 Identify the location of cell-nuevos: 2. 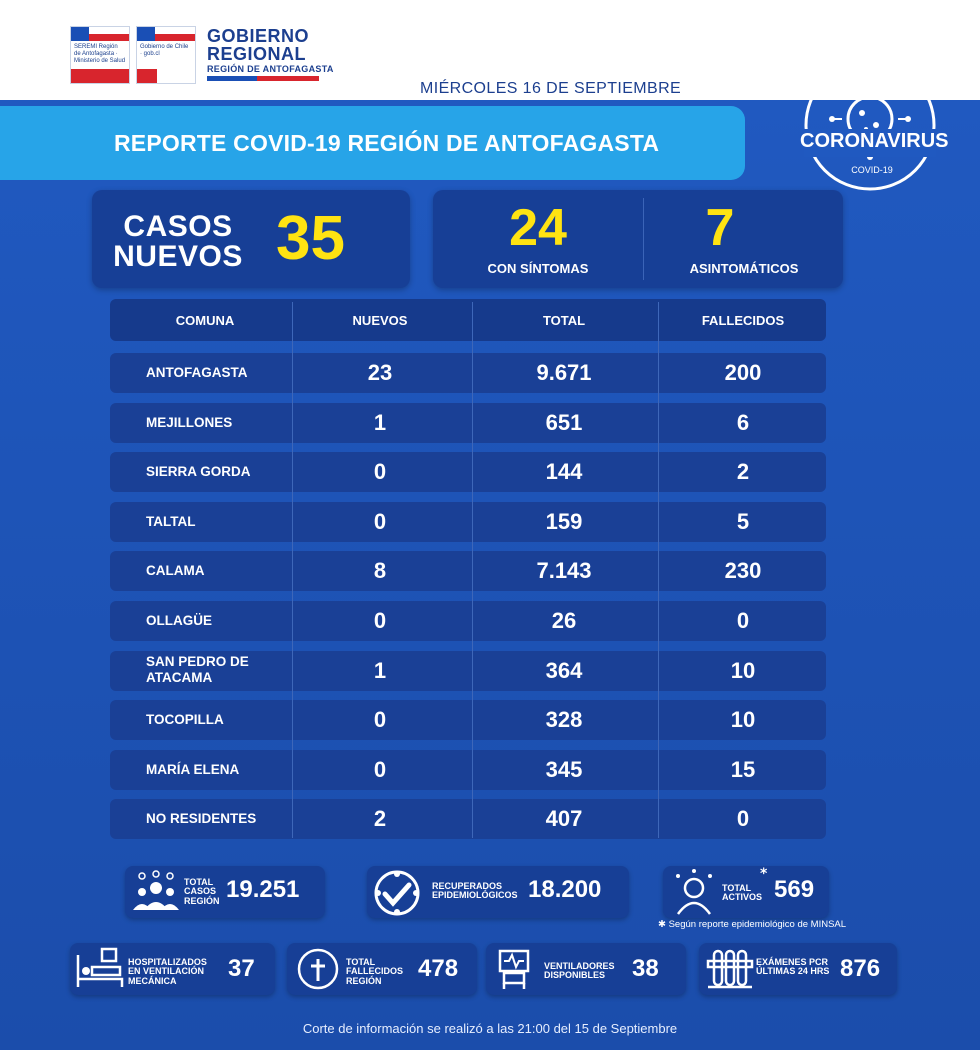
(380, 818).